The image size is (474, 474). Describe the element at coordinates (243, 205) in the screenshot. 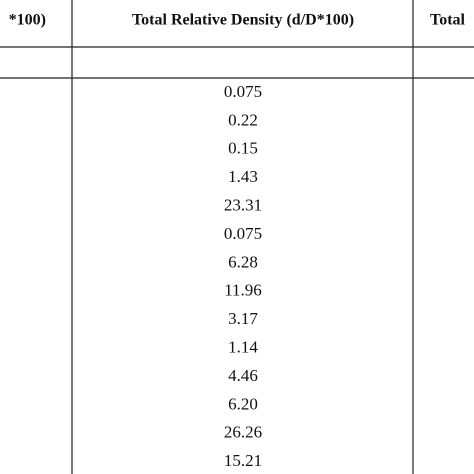

I see `table-cell: 23.31` at that location.